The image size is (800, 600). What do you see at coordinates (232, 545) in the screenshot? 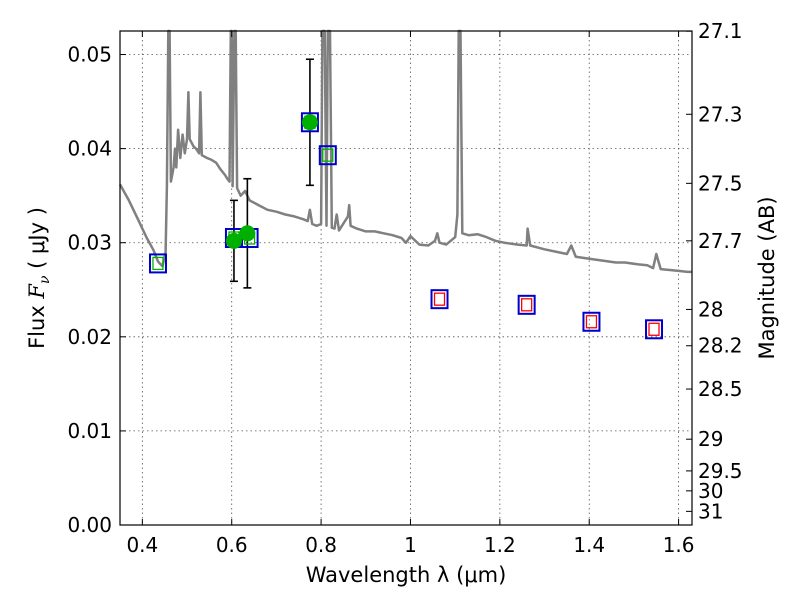
I see `x-tick-label: 0.6` at bounding box center [232, 545].